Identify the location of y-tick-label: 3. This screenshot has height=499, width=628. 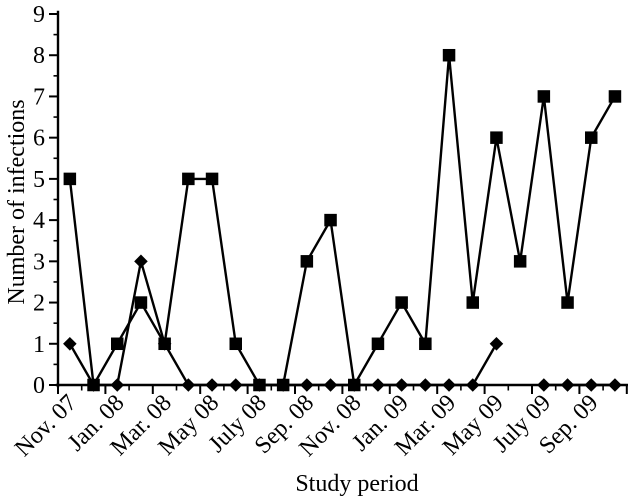
(39, 262).